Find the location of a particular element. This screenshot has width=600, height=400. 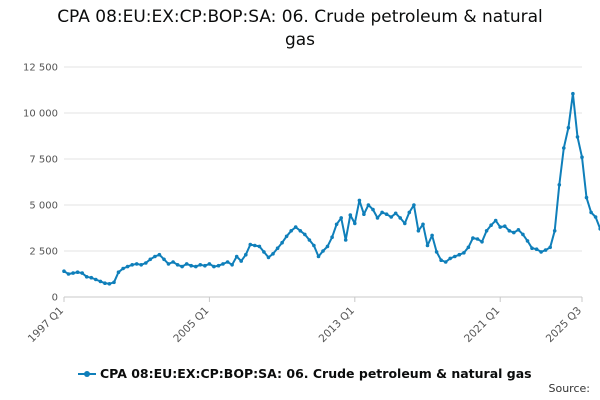

x-tick-label: 2013 Q1 is located at coordinates (337, 325).